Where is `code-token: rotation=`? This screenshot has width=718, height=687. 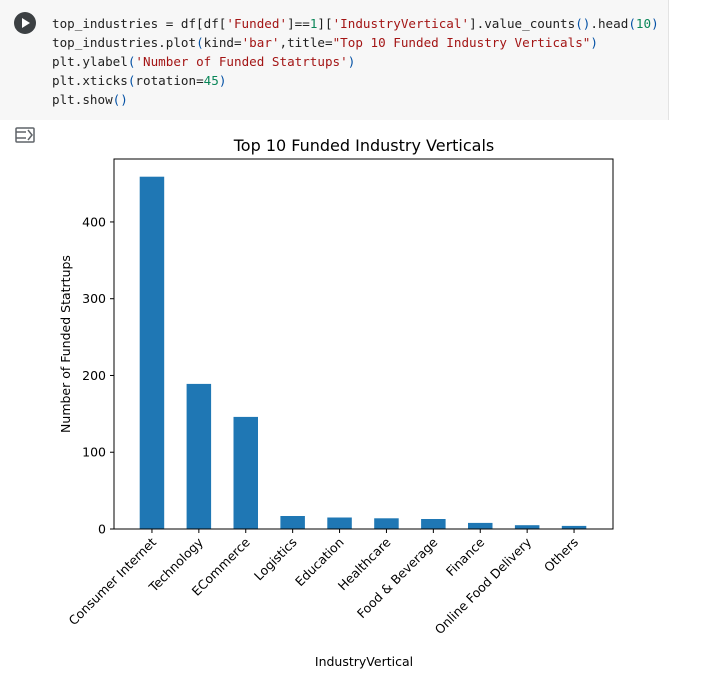
code-token: rotation= is located at coordinates (169, 80).